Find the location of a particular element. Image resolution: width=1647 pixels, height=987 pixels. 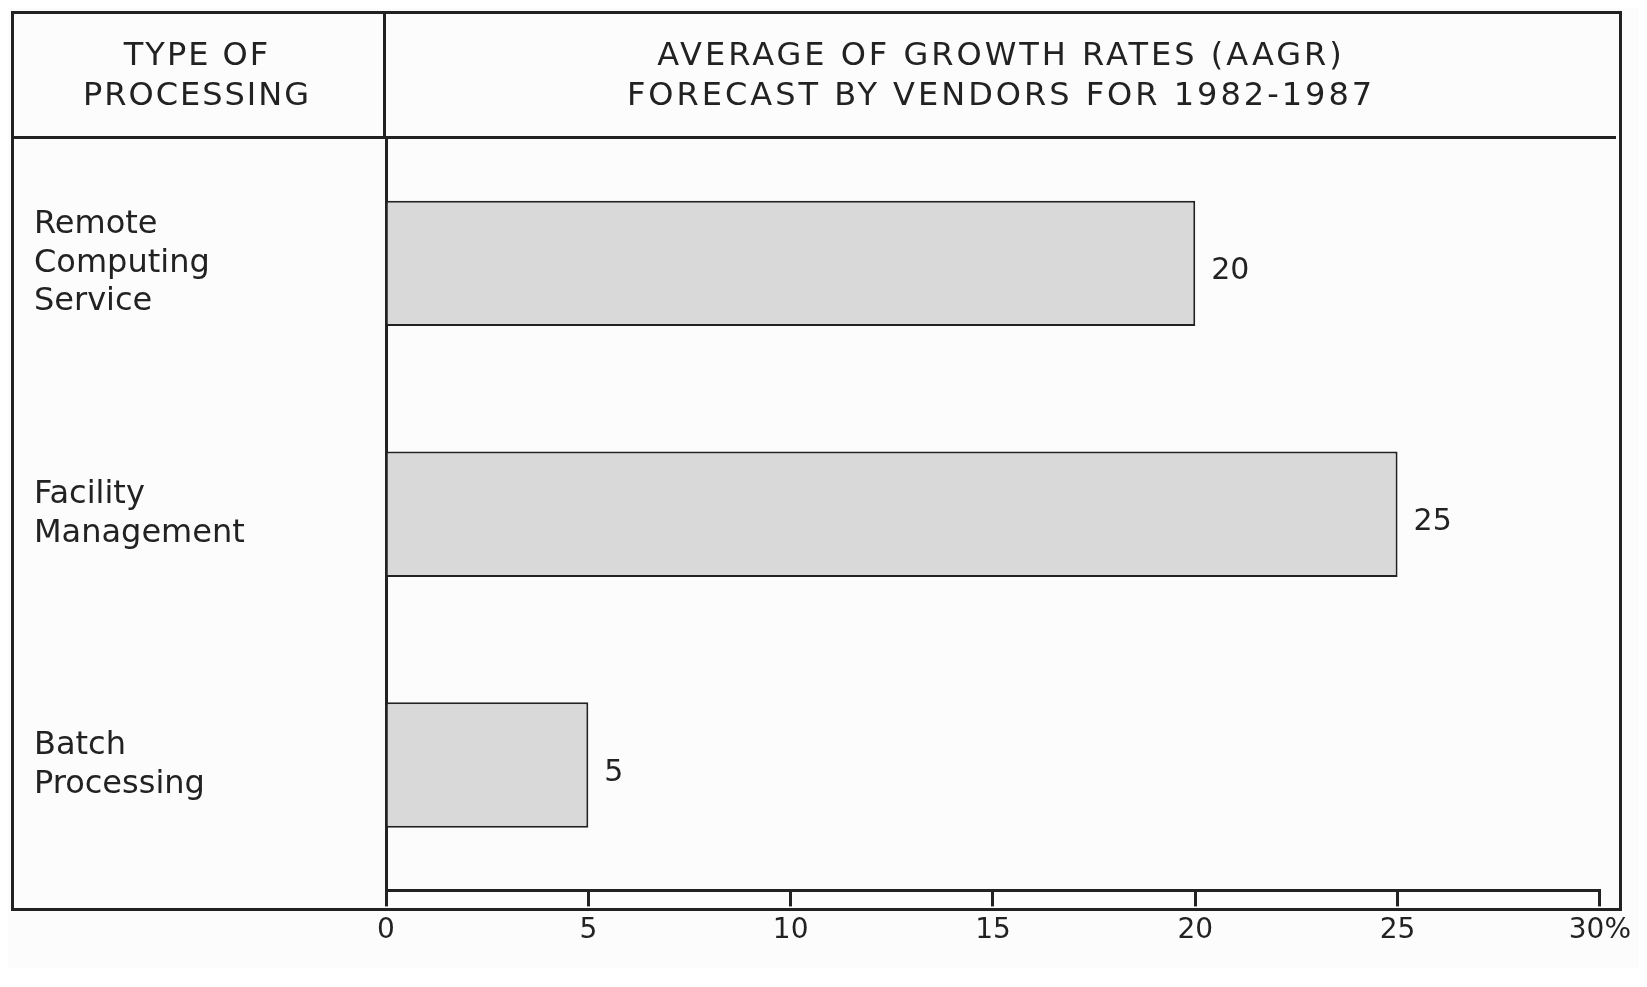

x-tick-label: 10 is located at coordinates (790, 929).